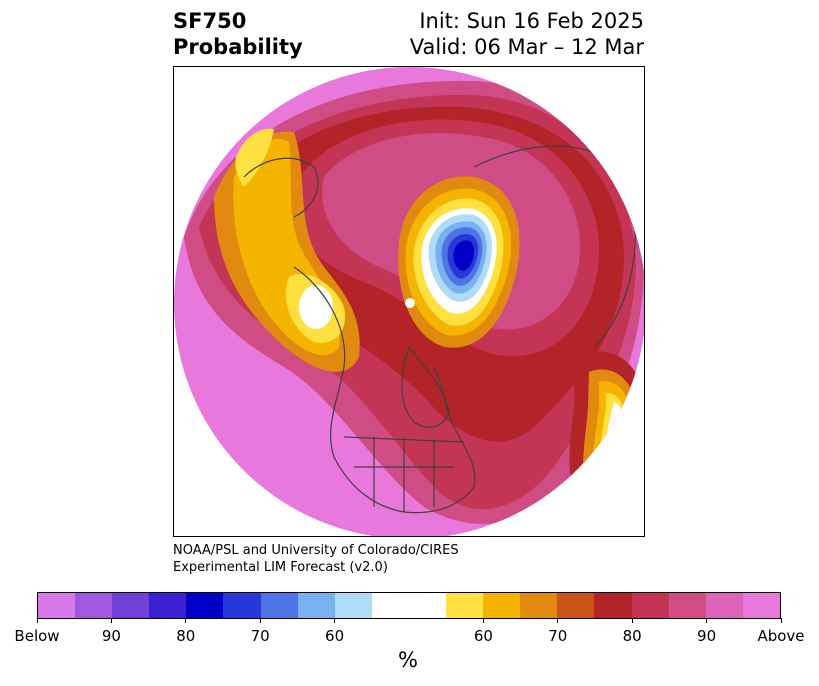  I want to click on greenland-outline, so click(425, 386).